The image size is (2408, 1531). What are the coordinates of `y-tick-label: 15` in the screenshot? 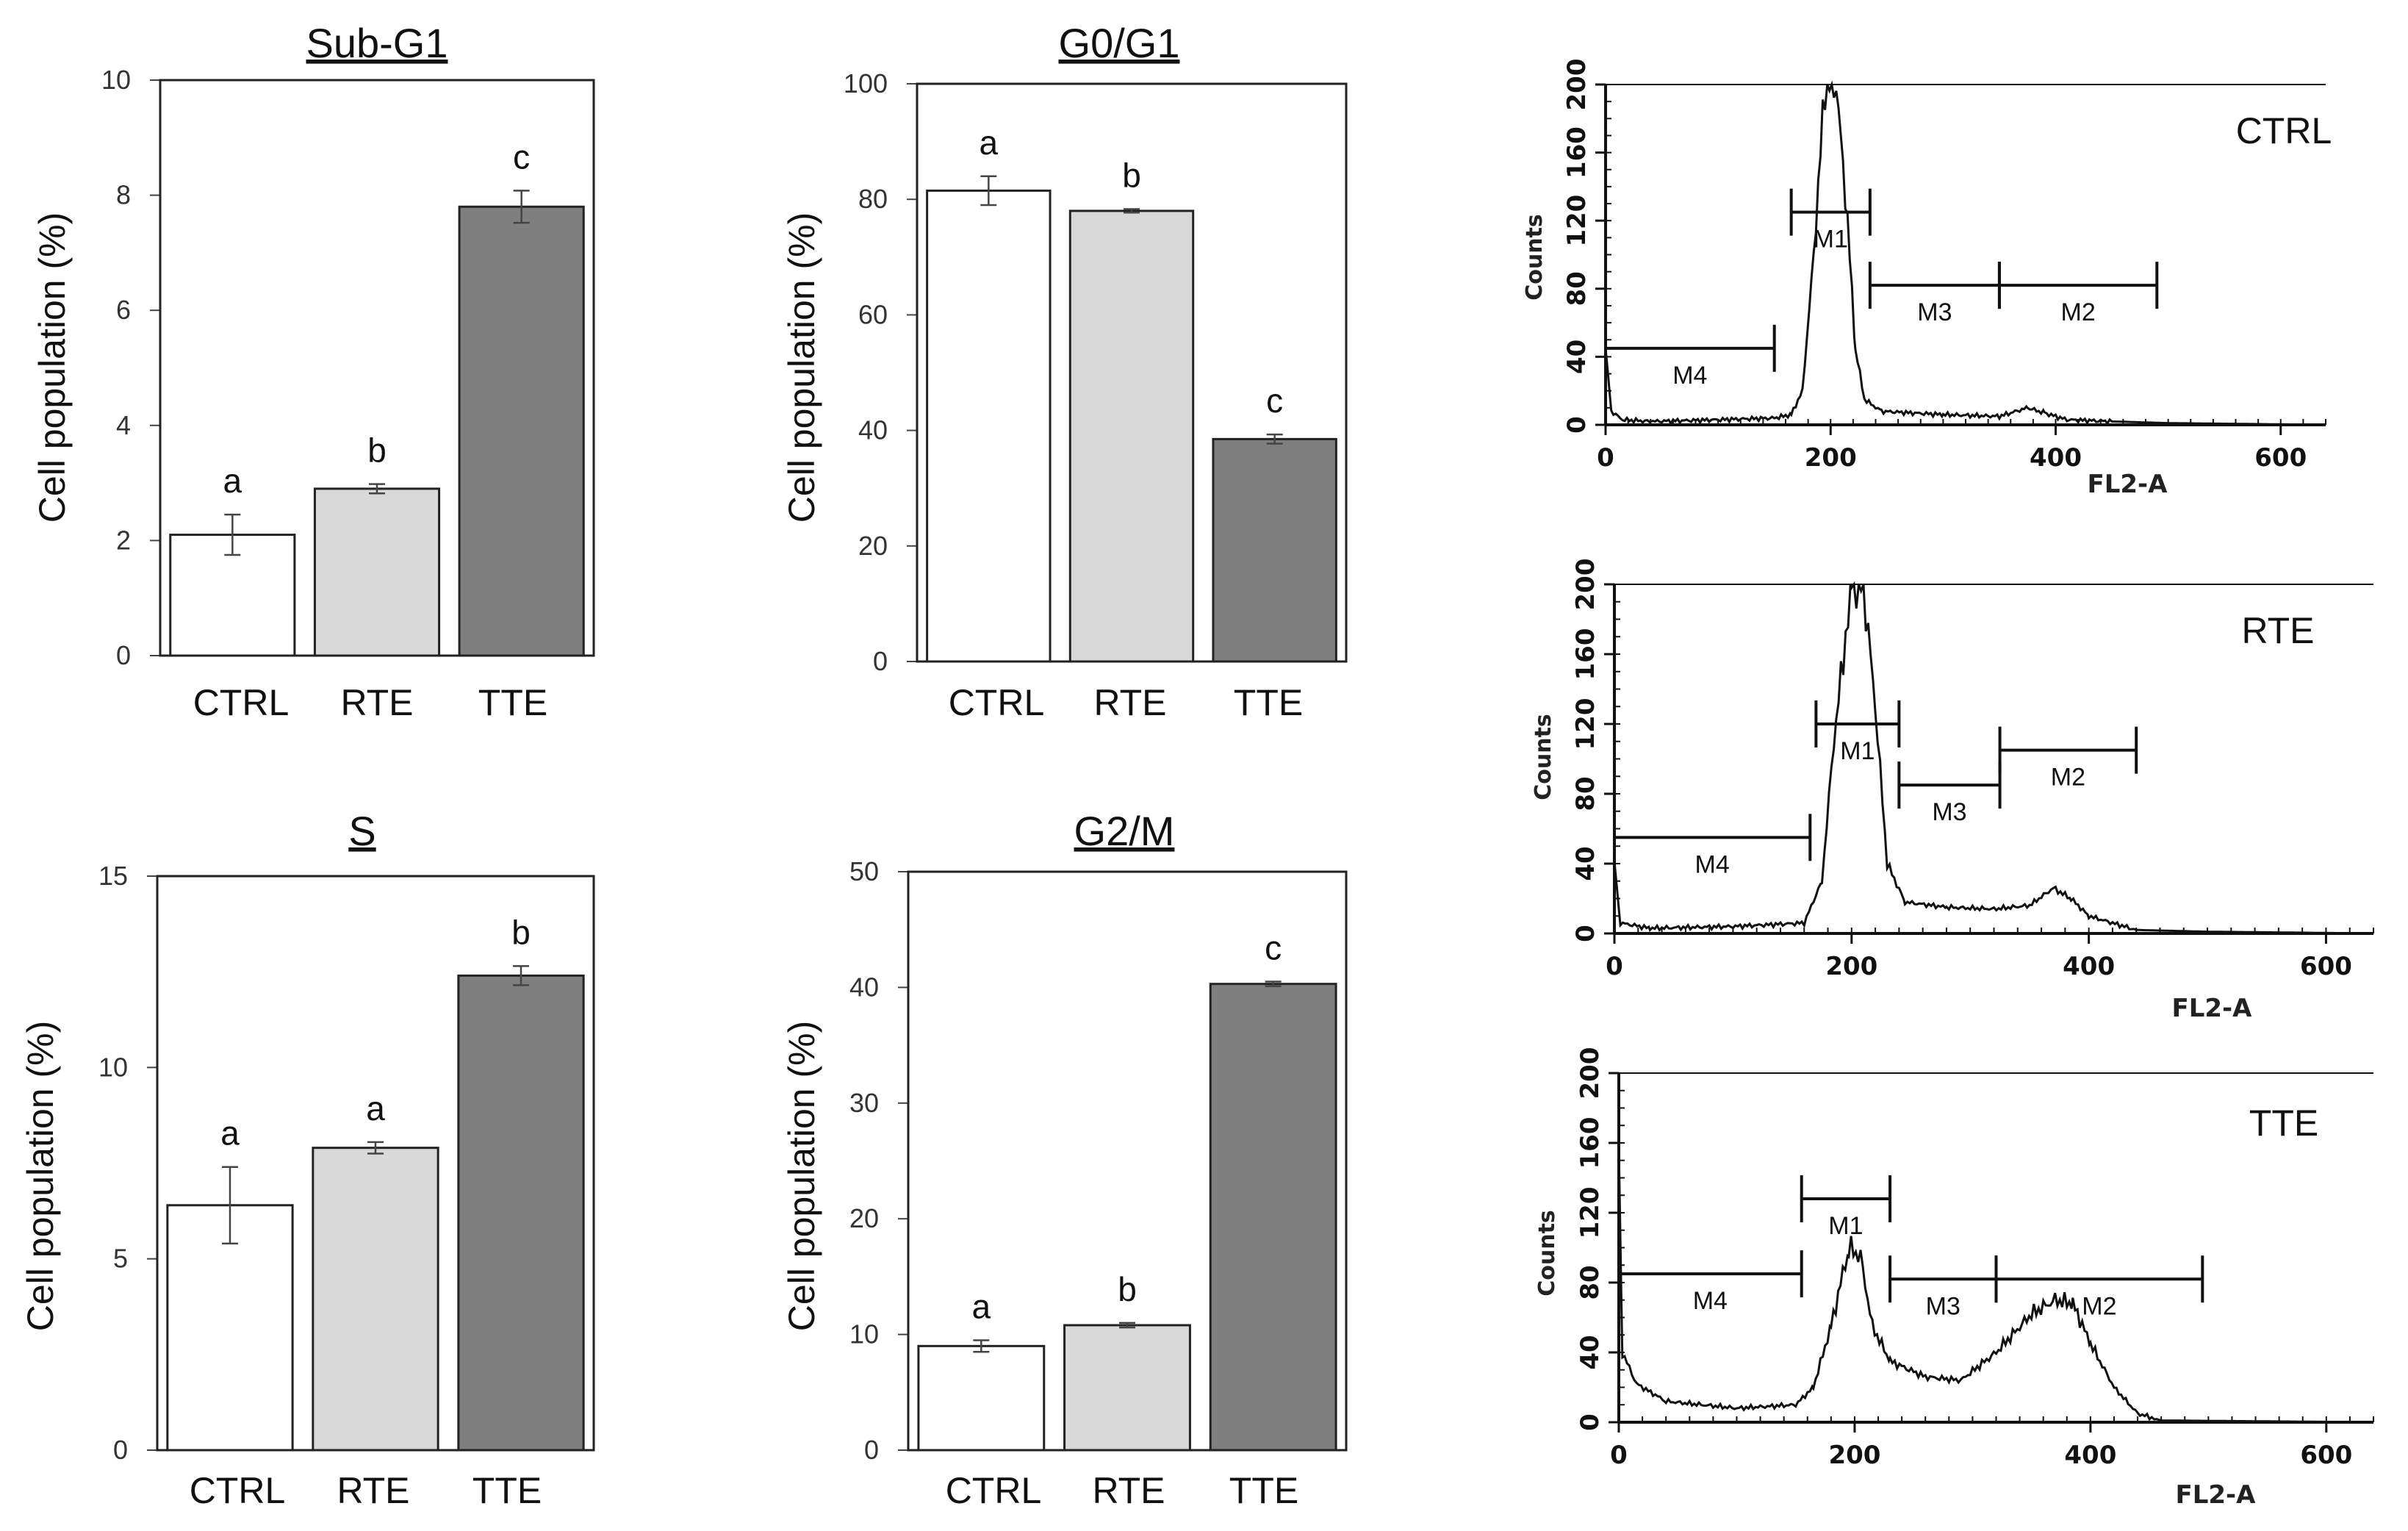 It's located at (113, 876).